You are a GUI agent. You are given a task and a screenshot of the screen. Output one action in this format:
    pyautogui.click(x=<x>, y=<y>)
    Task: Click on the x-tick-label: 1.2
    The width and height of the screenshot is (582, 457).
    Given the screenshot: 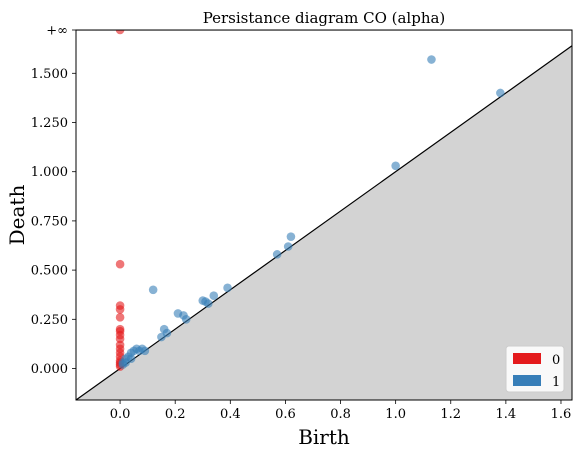 What is the action you would take?
    pyautogui.click(x=450, y=414)
    